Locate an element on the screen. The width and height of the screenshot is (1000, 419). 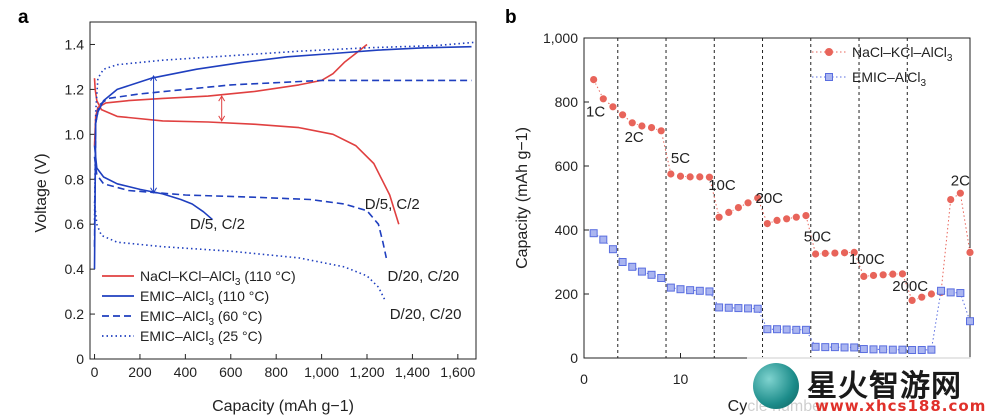
panel-a-x-tick-label: 600 is located at coordinates (231, 372).